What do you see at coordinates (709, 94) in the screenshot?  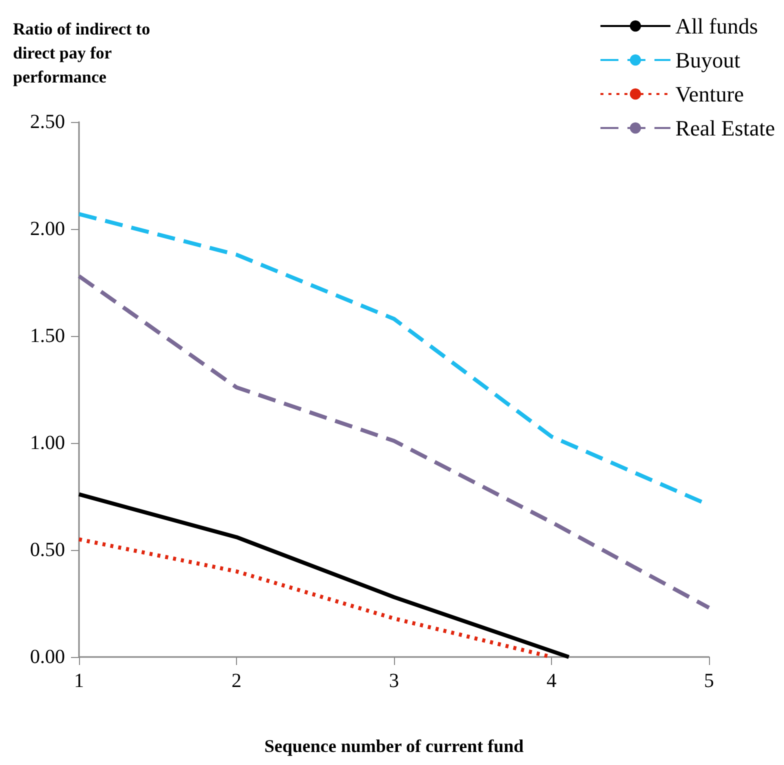 I see `legend-label: Venture` at bounding box center [709, 94].